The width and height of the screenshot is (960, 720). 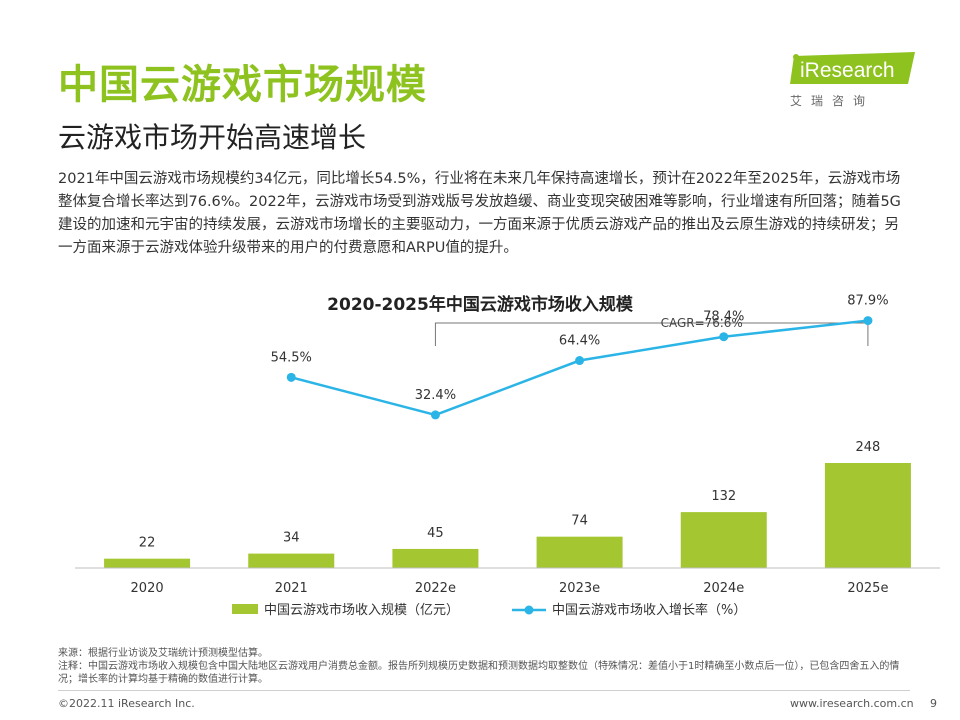 I want to click on bar-2021, so click(x=291, y=560).